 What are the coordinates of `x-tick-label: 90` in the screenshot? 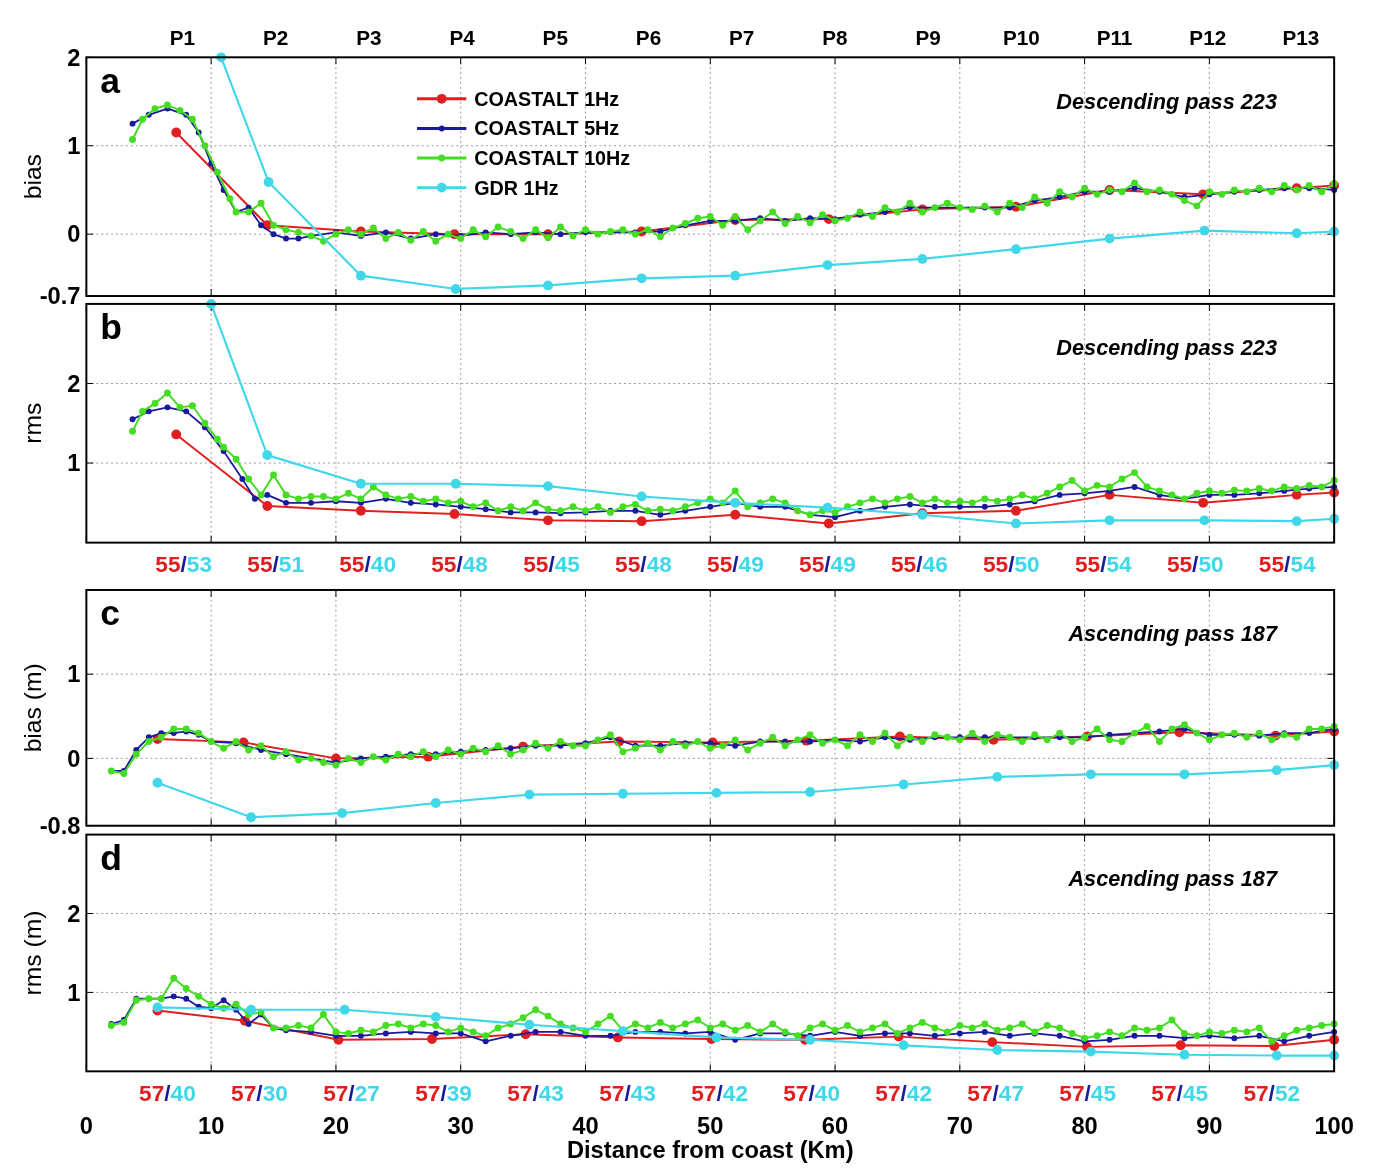 It's located at (1209, 1126).